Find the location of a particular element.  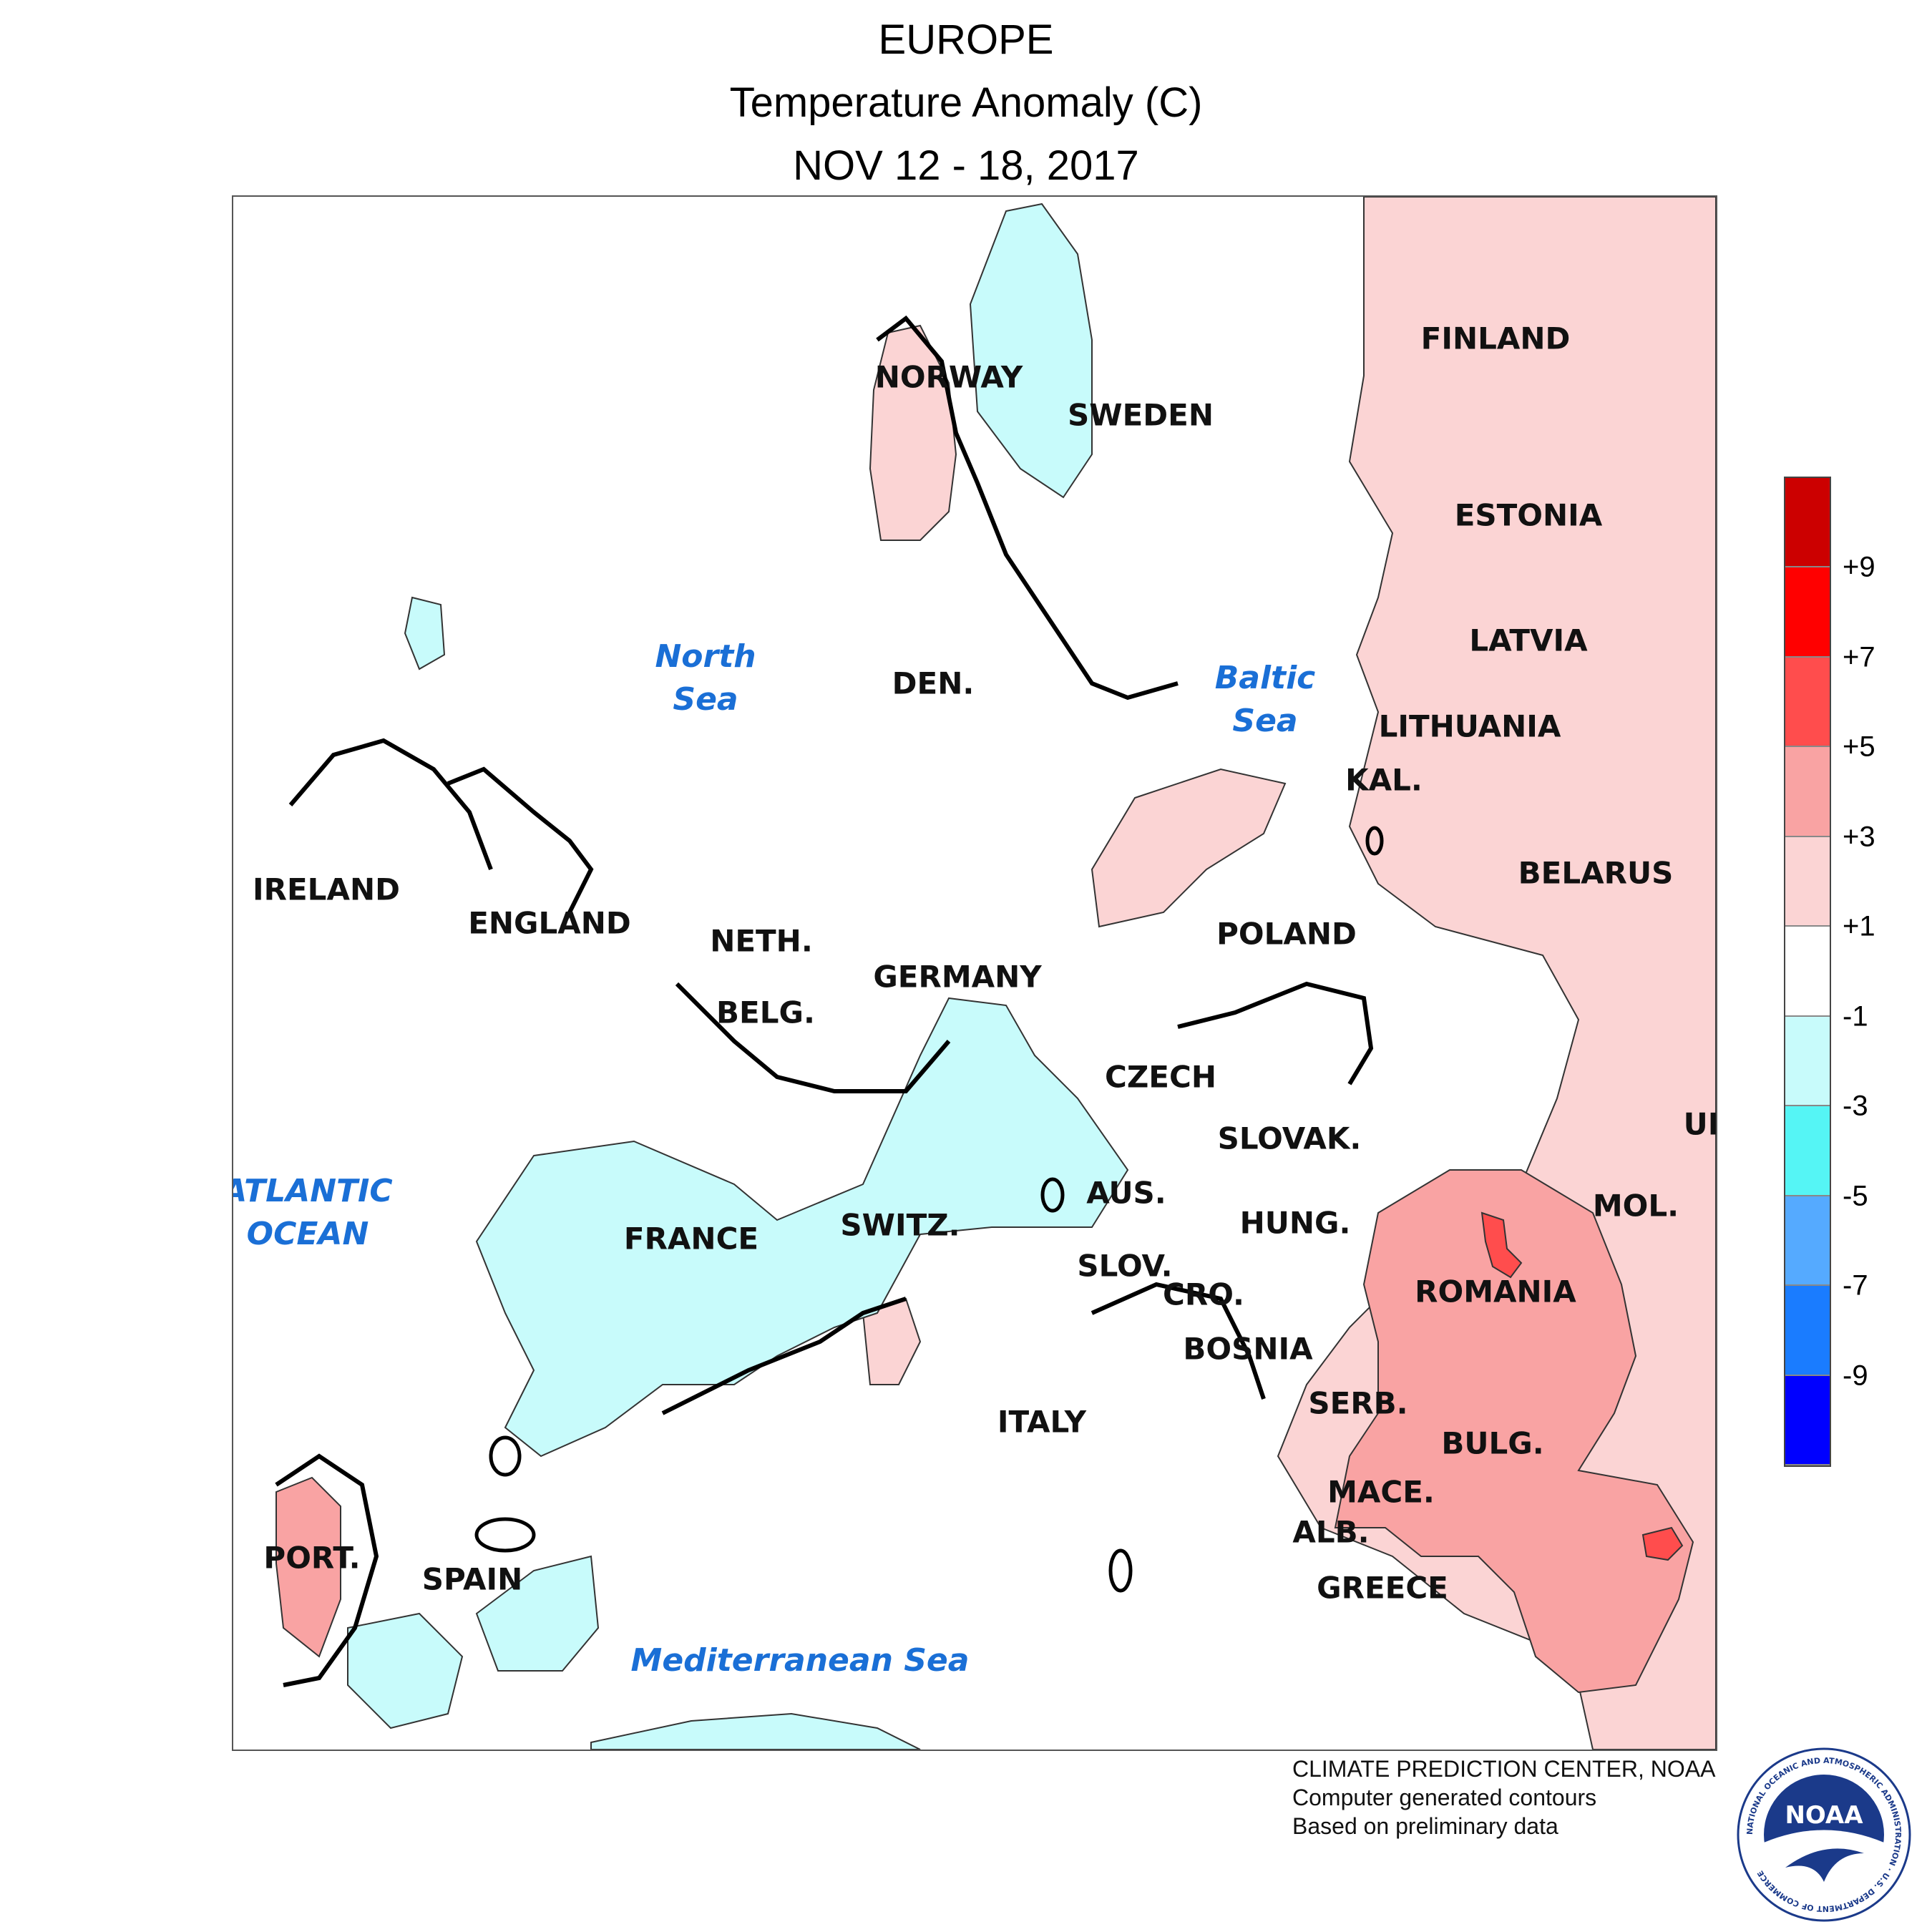

warm-region-balkans is located at coordinates (1514, 1431).